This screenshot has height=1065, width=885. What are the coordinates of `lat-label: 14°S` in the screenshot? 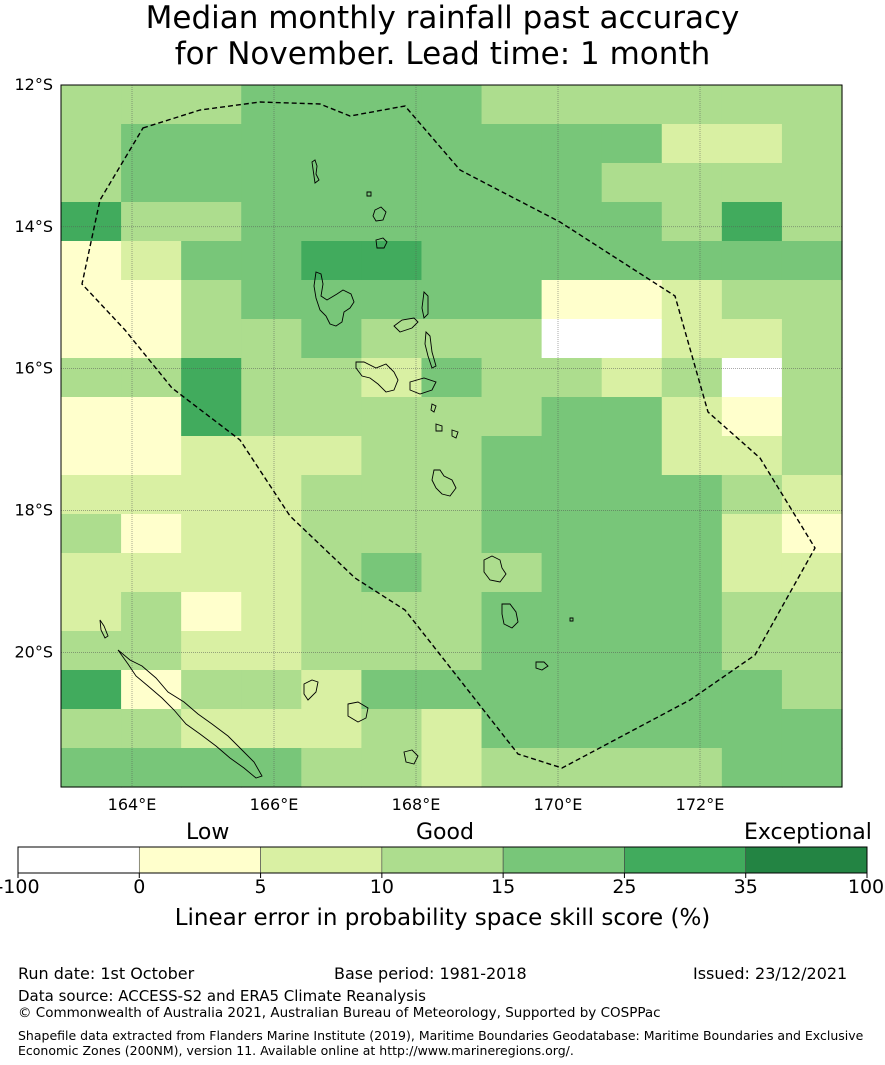 It's located at (33, 226).